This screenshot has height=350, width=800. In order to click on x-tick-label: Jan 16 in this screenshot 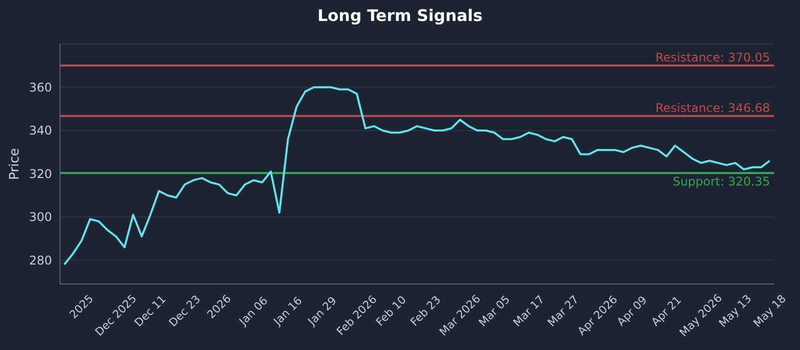, I will do `click(287, 311)`.